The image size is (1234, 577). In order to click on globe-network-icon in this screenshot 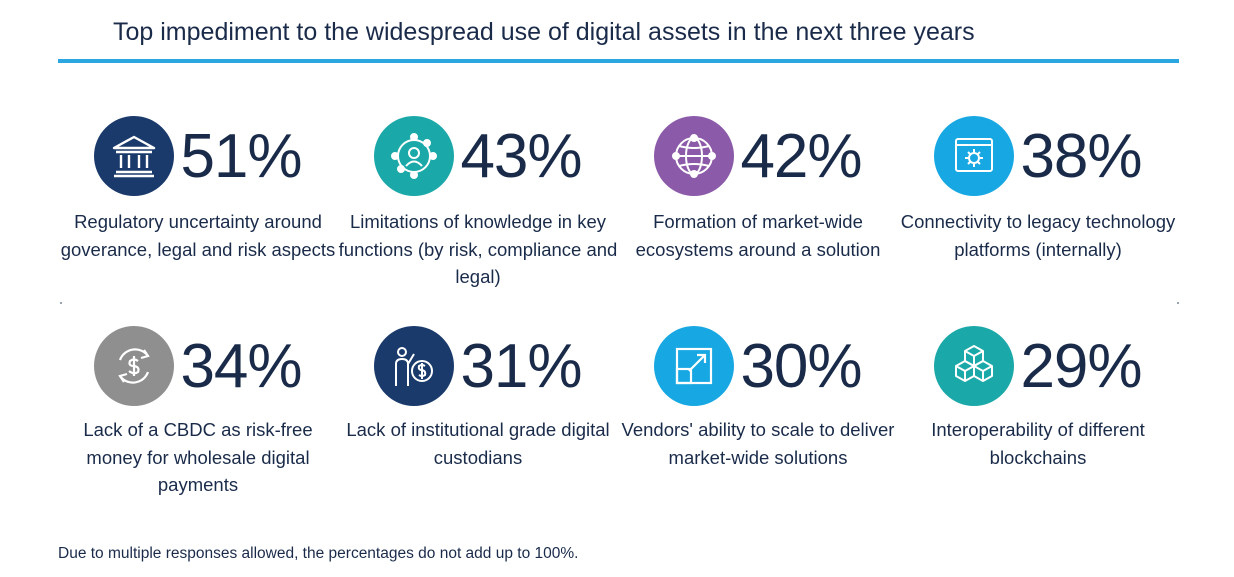, I will do `click(694, 156)`.